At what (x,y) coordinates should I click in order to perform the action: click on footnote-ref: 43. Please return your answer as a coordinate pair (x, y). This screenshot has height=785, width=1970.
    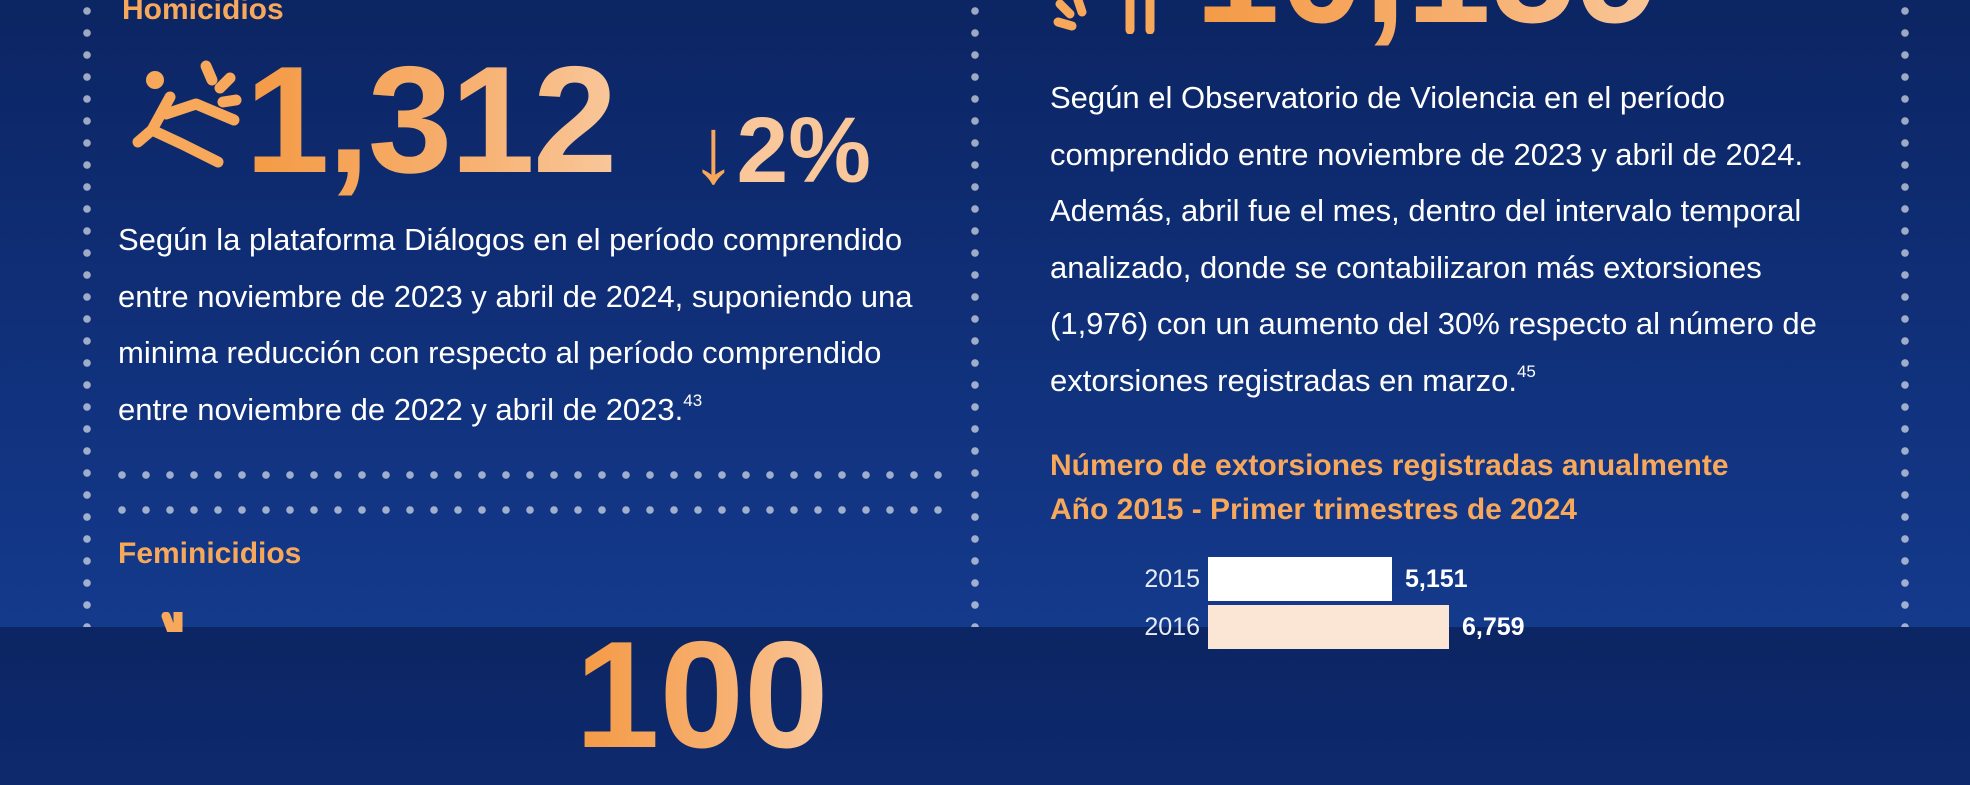
    Looking at the image, I should click on (693, 400).